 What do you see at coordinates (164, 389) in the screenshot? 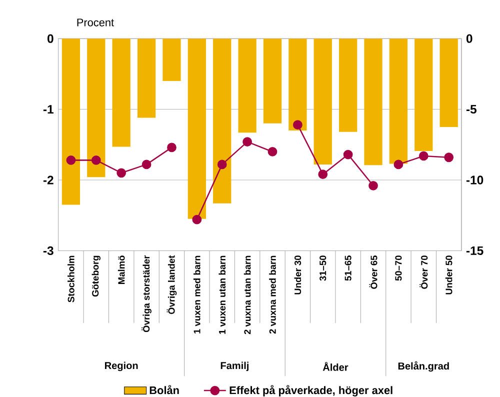
I see `legend-label: Bolån` at bounding box center [164, 389].